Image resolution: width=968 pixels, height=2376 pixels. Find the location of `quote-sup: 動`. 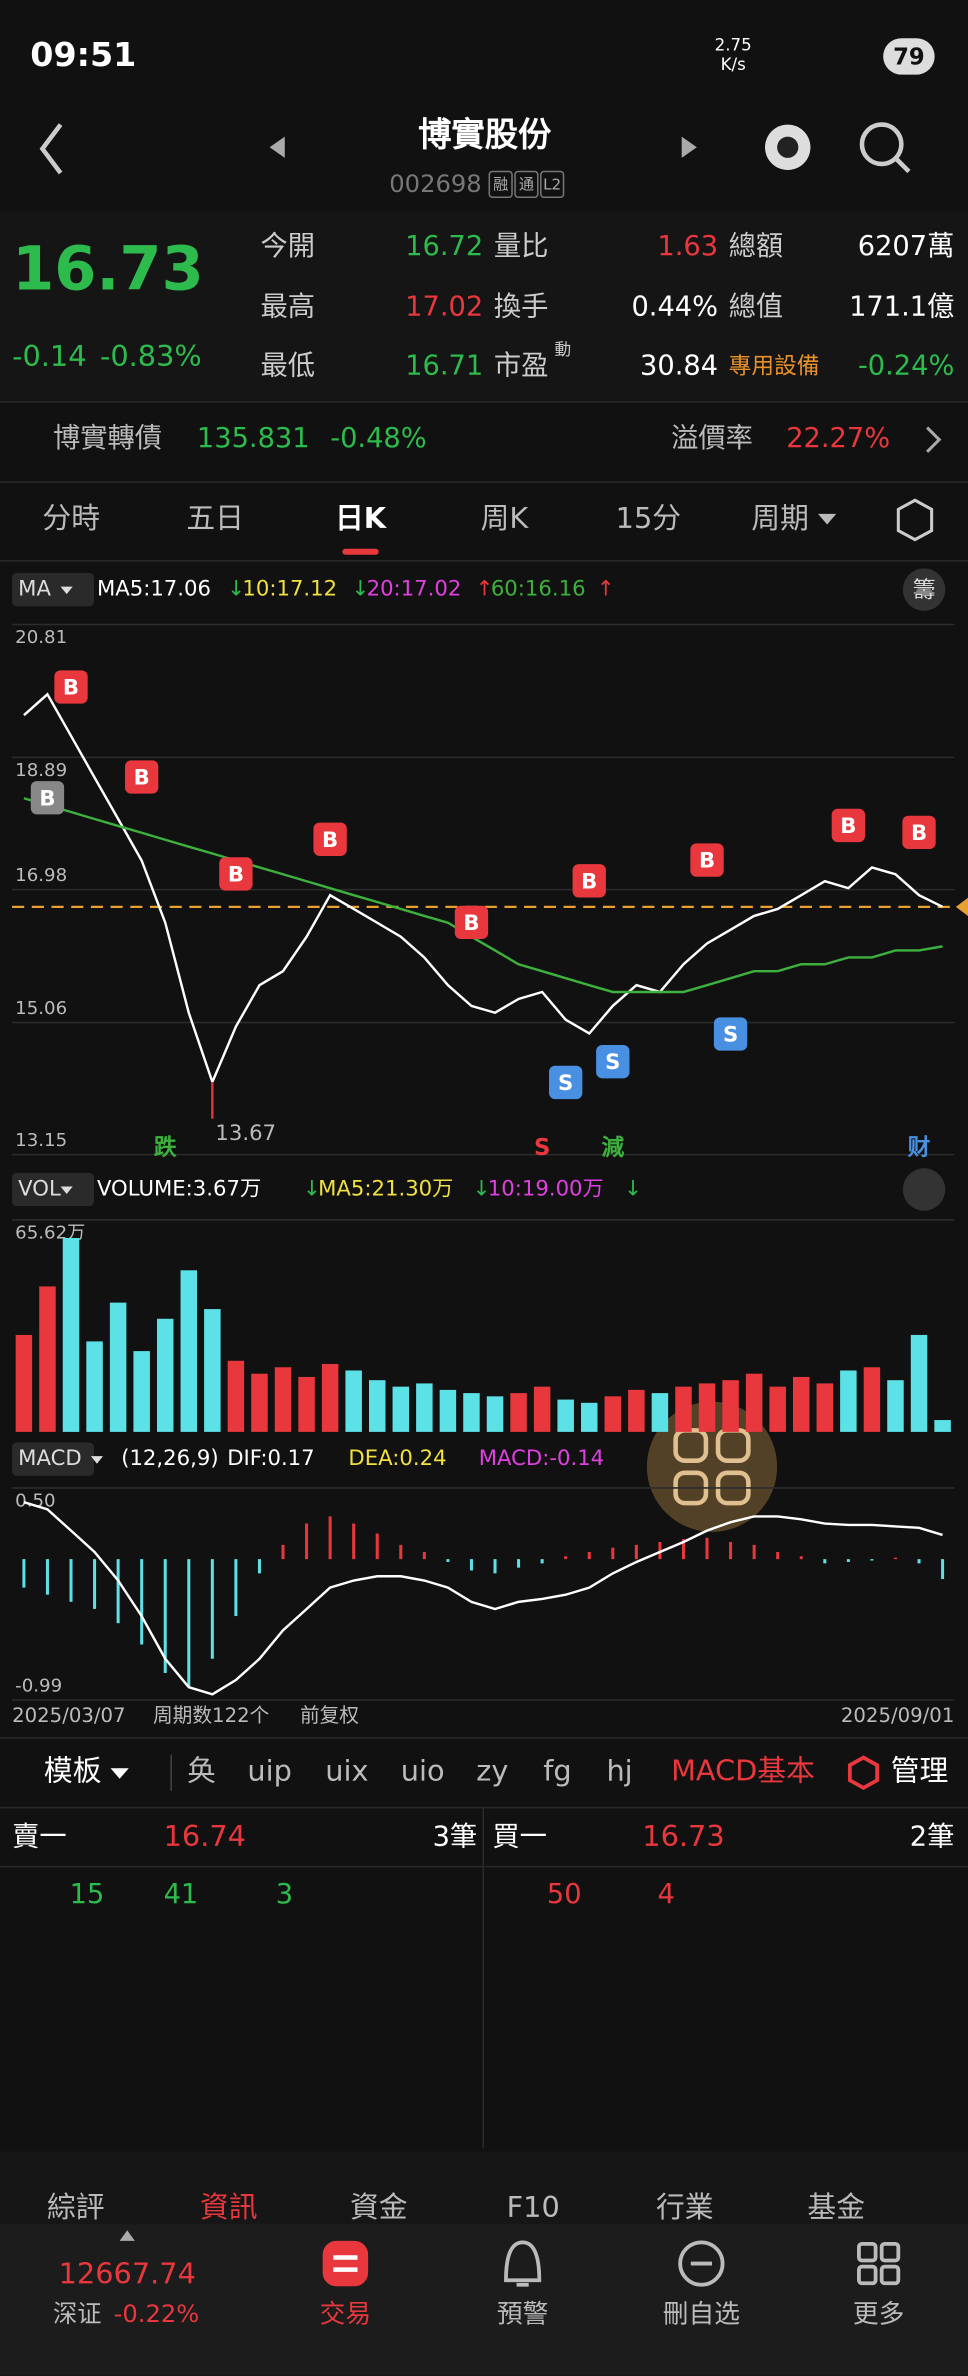

quote-sup: 動 is located at coordinates (562, 349).